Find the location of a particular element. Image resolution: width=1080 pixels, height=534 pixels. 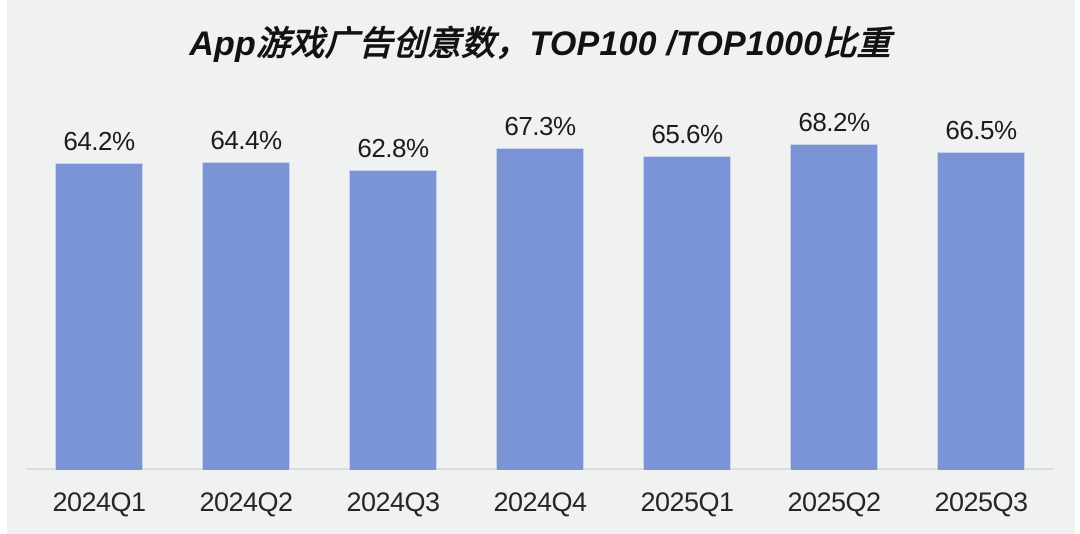

x-axis-label: 2025Q2 is located at coordinates (834, 502).